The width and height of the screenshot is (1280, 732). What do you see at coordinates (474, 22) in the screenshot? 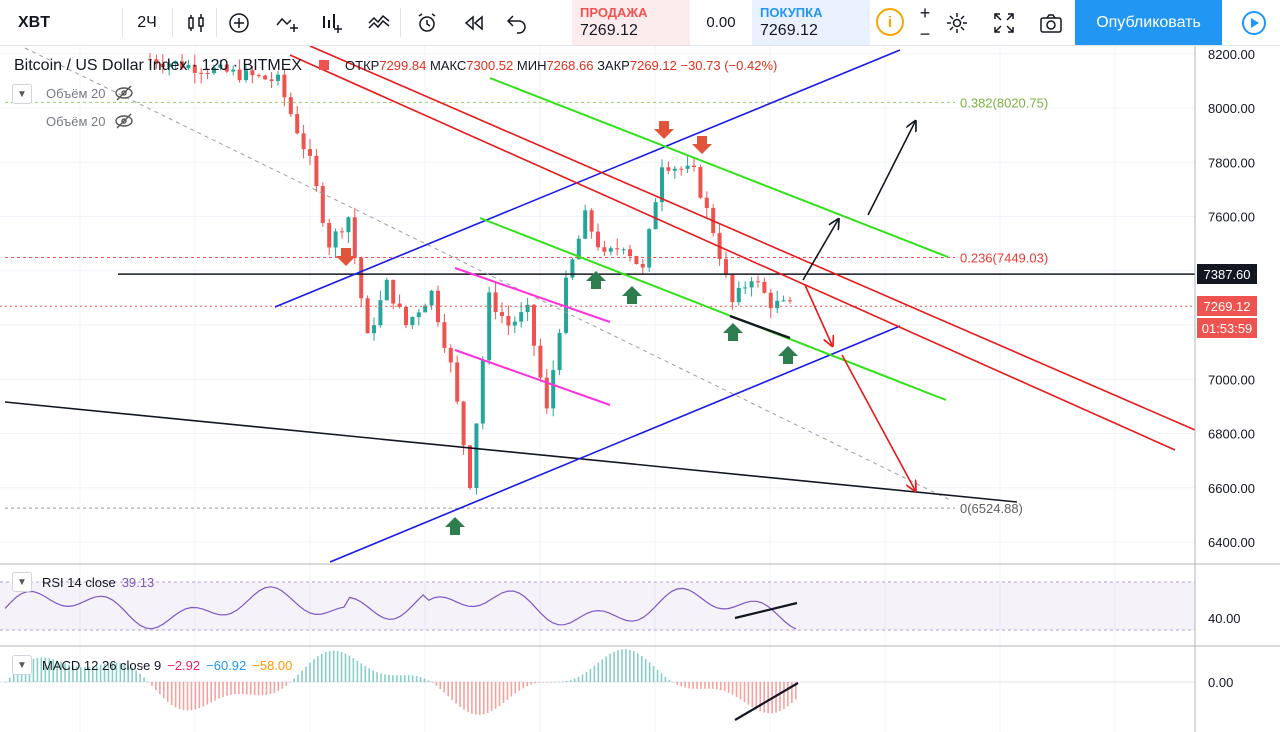
I see `replay-icon` at bounding box center [474, 22].